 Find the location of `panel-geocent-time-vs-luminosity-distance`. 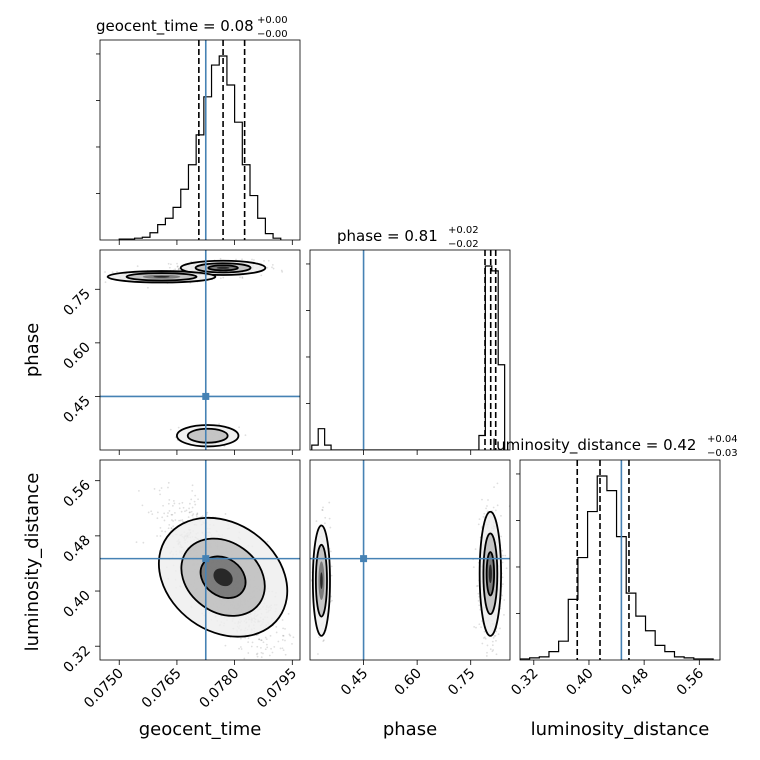

panel-geocent-time-vs-luminosity-distance is located at coordinates (200, 566).